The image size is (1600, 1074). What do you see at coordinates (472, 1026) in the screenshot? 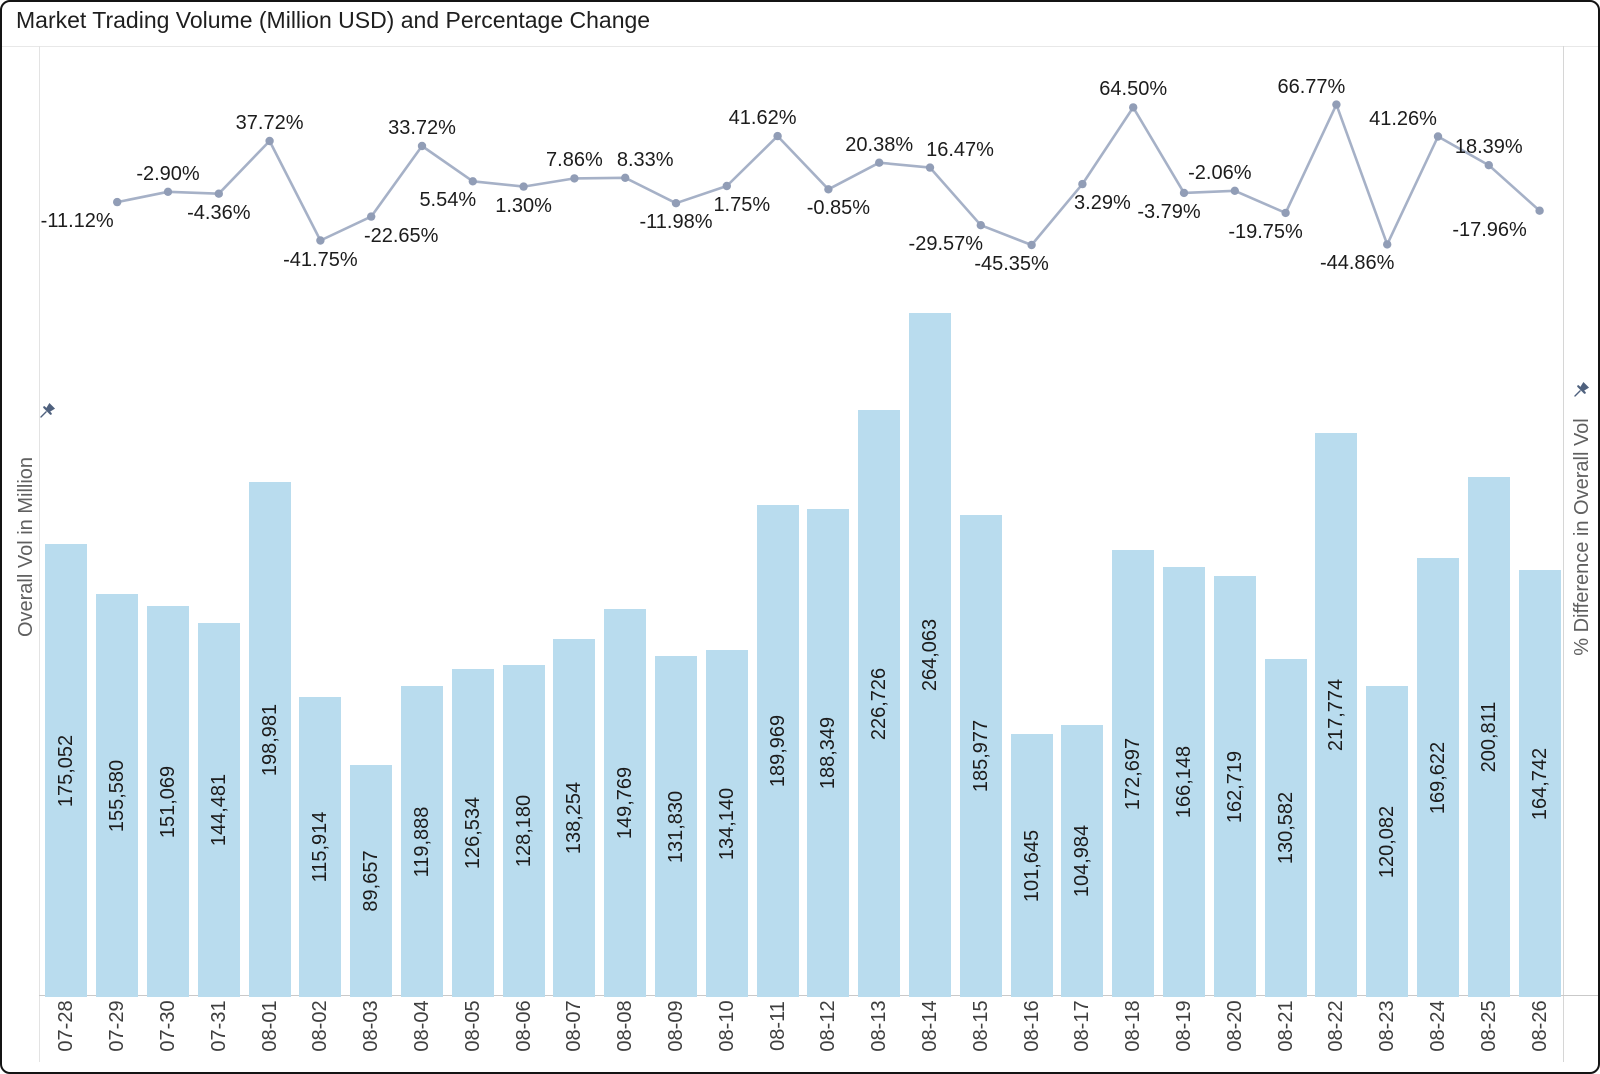
I see `x-axis-tick-label: 08-05` at bounding box center [472, 1026].